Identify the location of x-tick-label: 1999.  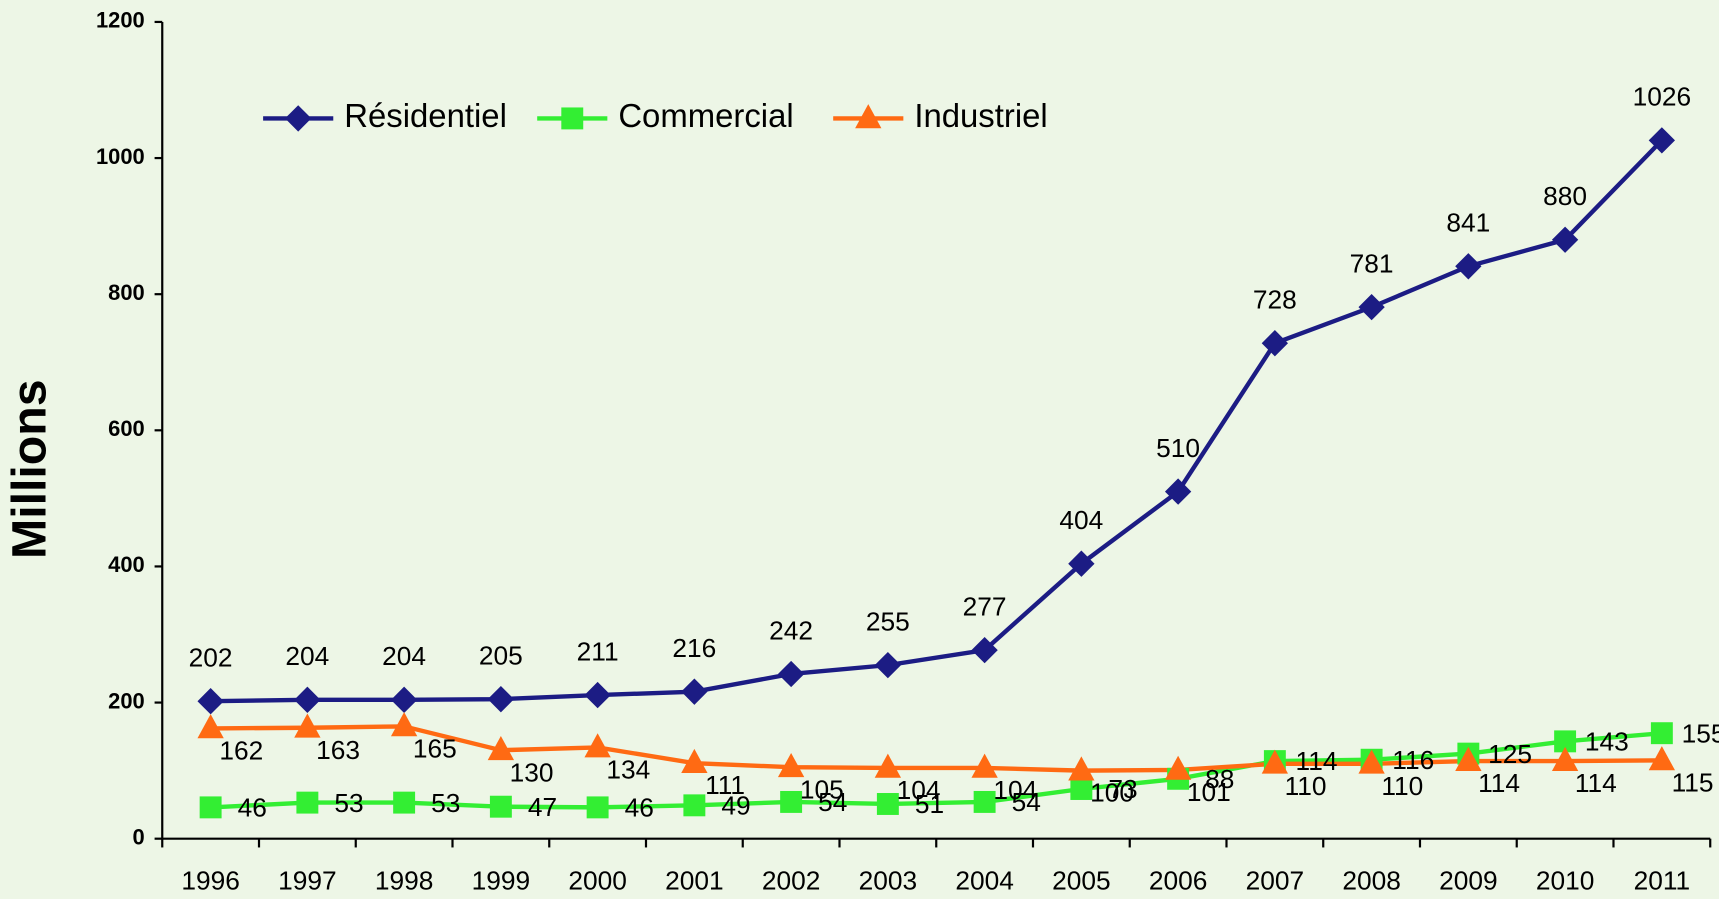
(501, 880).